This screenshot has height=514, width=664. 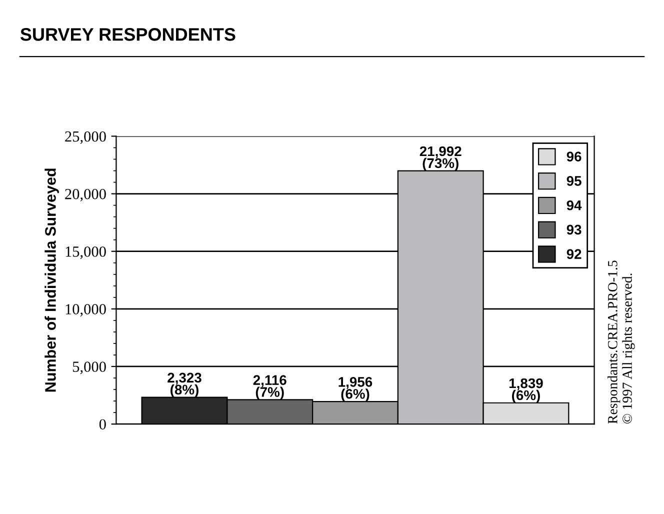 I want to click on legend-label: 92, so click(x=574, y=254).